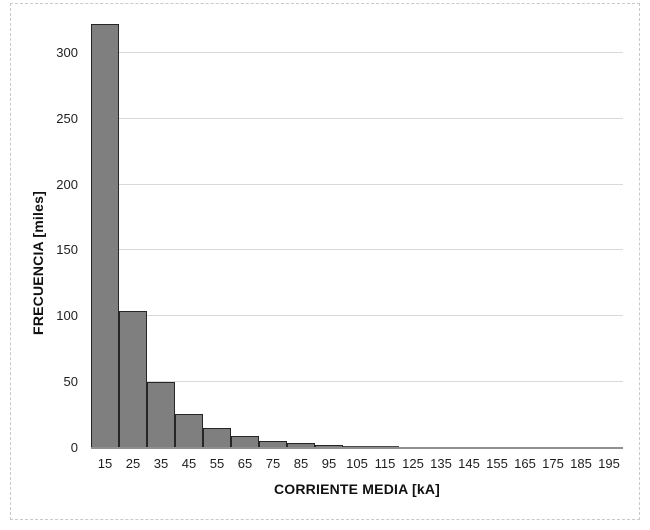 The width and height of the screenshot is (650, 530). I want to click on y-tick-label-100: 100, so click(67, 316).